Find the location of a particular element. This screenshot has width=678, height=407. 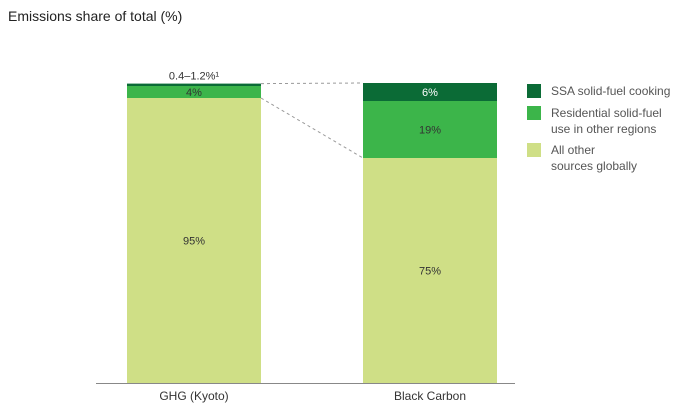

data-label-1-1: 19% is located at coordinates (430, 131).